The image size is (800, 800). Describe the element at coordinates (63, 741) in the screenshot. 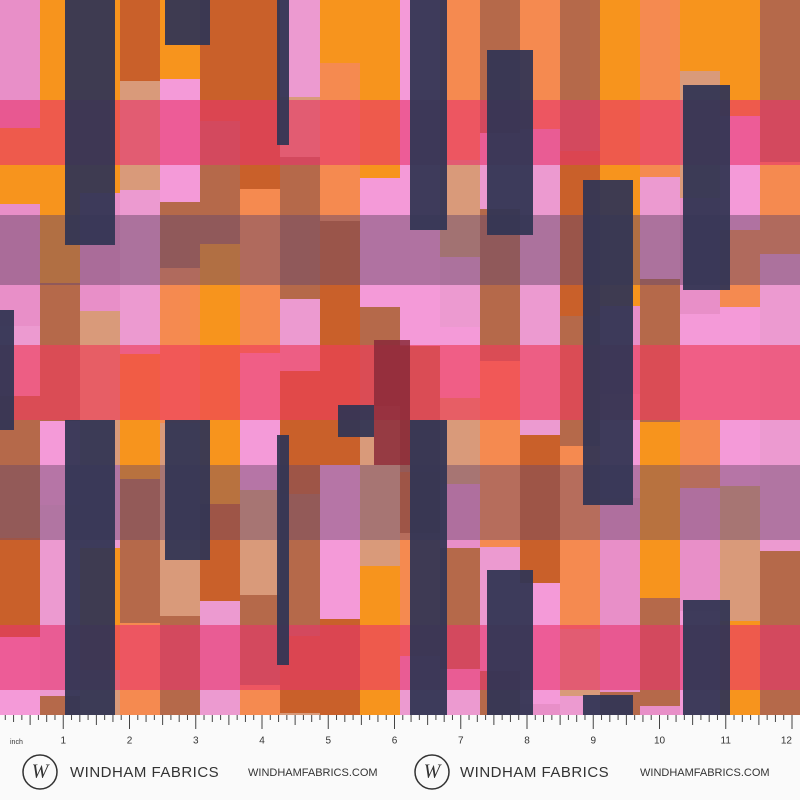

I see `ruler-number: 1` at that location.